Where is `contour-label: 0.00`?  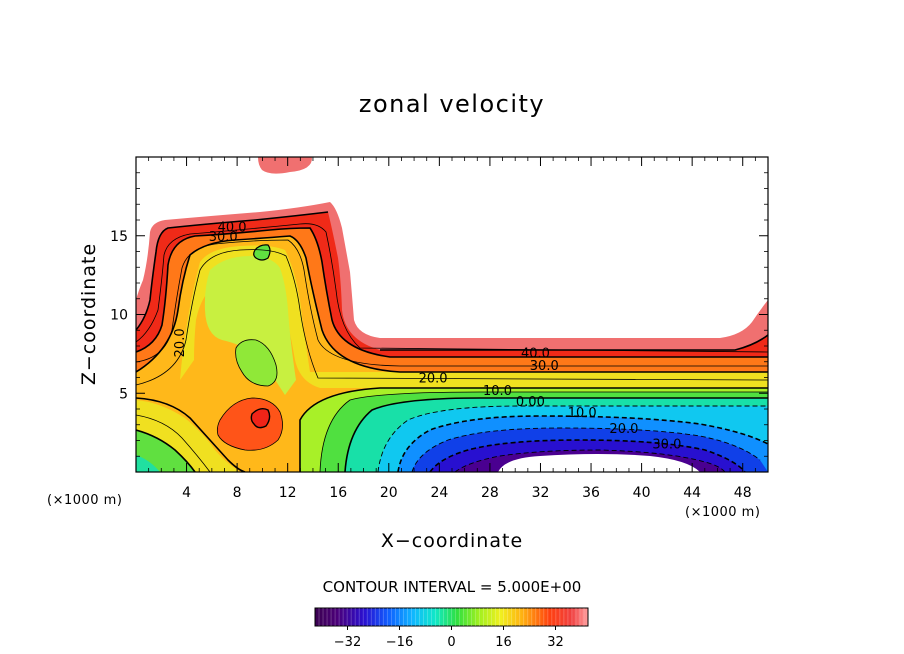 contour-label: 0.00 is located at coordinates (530, 402).